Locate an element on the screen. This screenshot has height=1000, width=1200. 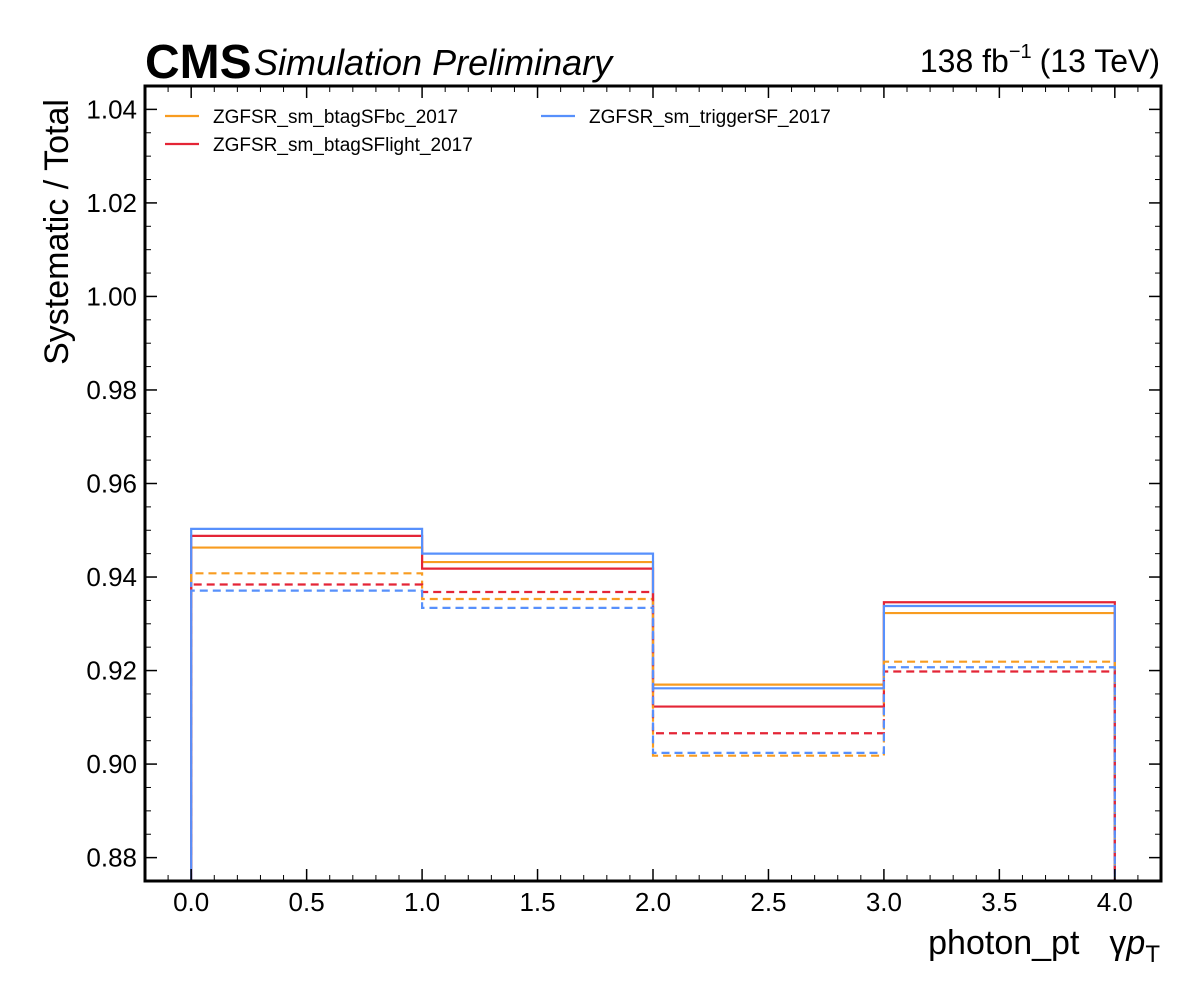
legend-label: ZGFSR_sm_btagSFbc_2017 is located at coordinates (335, 117).